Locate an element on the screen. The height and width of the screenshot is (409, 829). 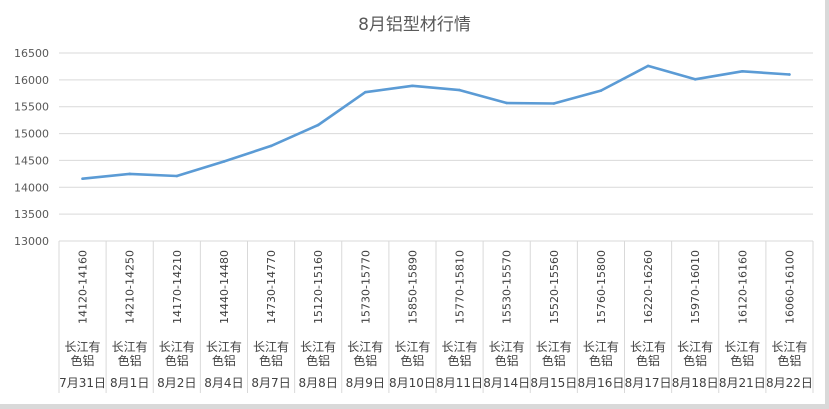
x-price-range-label: 15120-15160 is located at coordinates (318, 287).